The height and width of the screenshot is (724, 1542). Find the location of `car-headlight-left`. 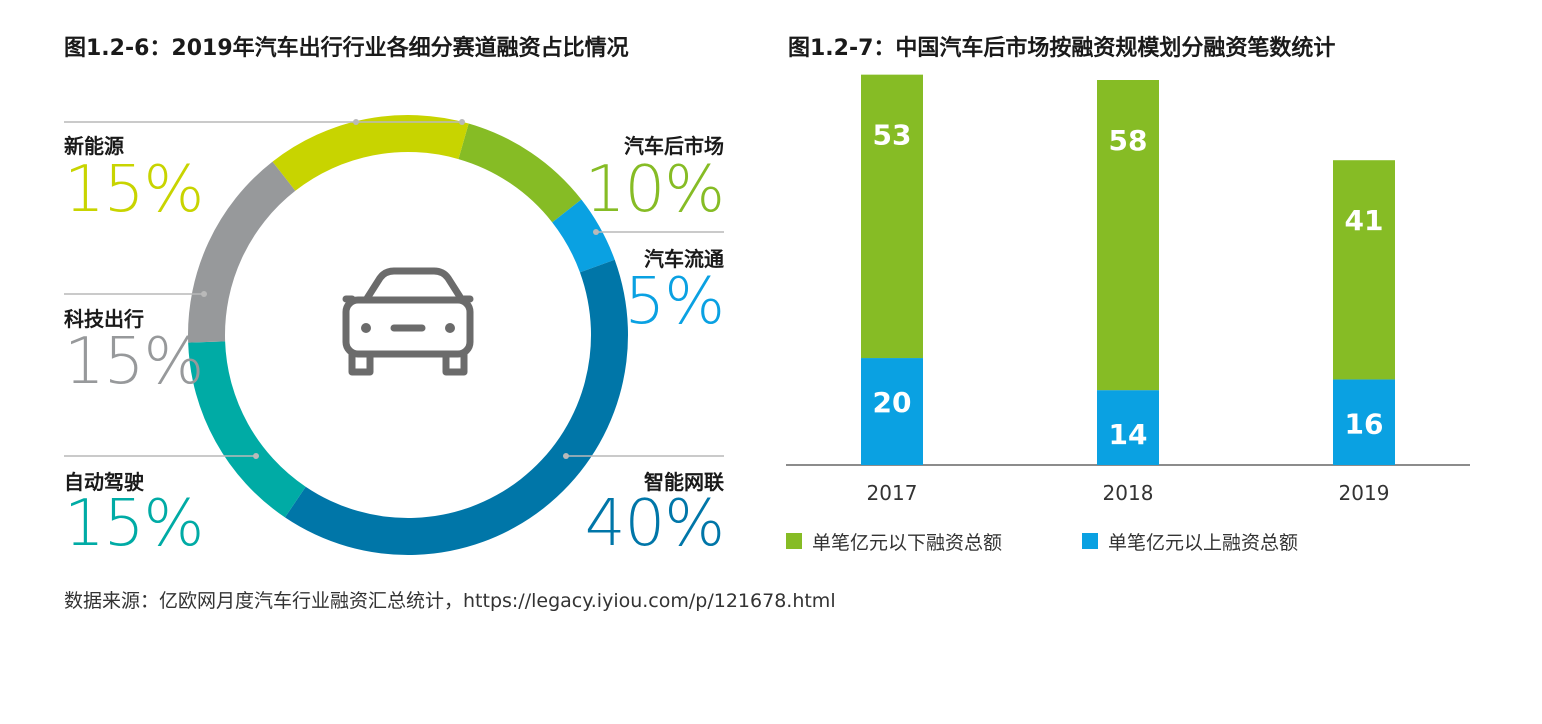

car-headlight-left is located at coordinates (366, 328).